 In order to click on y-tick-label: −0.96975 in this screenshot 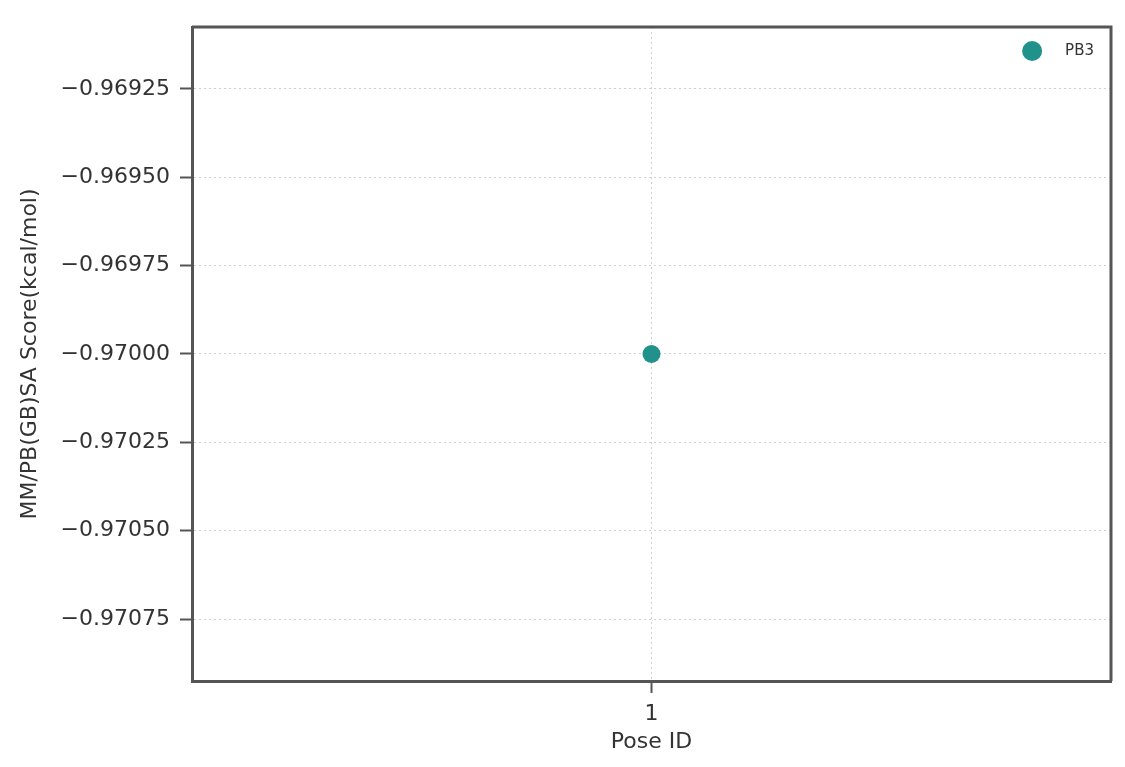, I will do `click(115, 264)`.